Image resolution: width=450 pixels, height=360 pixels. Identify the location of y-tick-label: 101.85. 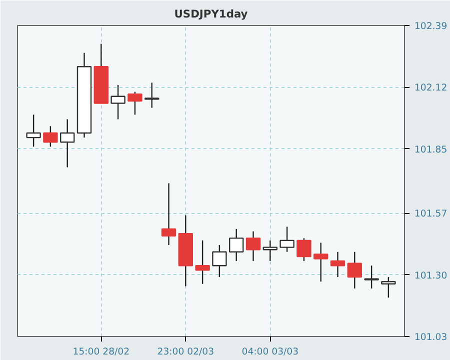
(431, 150).